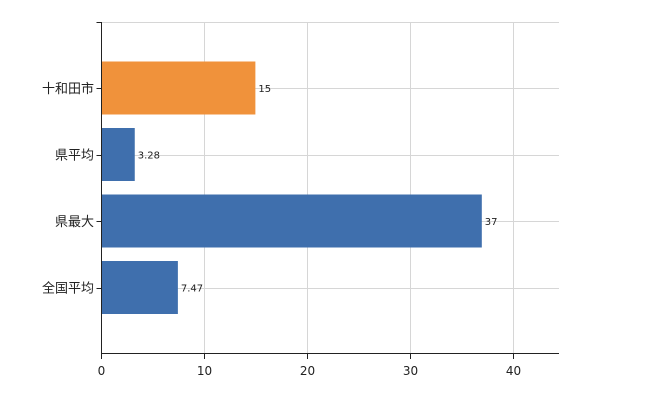 Image resolution: width=650 pixels, height=400 pixels. What do you see at coordinates (192, 289) in the screenshot?
I see `data-label: 7.47` at bounding box center [192, 289].